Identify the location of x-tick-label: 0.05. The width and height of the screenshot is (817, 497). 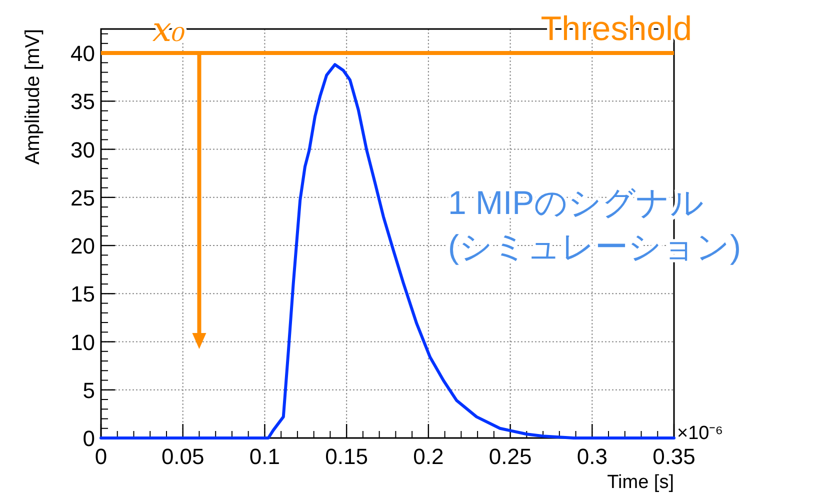
(182, 456).